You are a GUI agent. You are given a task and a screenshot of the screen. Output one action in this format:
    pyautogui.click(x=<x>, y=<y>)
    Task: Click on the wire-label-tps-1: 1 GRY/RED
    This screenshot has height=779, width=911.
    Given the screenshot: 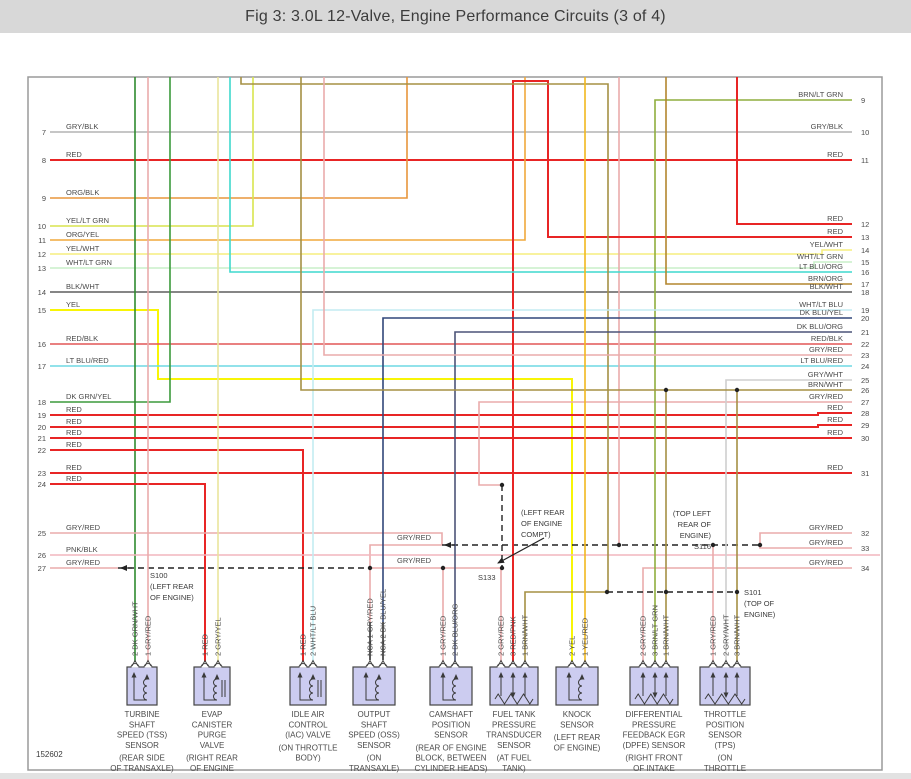 What is the action you would take?
    pyautogui.click(x=713, y=635)
    